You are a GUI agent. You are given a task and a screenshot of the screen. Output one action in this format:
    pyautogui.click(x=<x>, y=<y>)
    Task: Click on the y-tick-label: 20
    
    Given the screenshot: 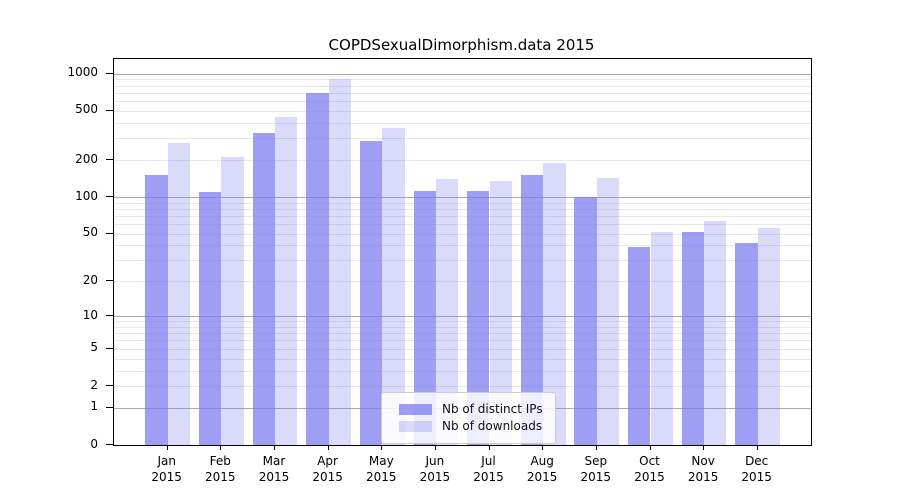 What is the action you would take?
    pyautogui.click(x=90, y=279)
    